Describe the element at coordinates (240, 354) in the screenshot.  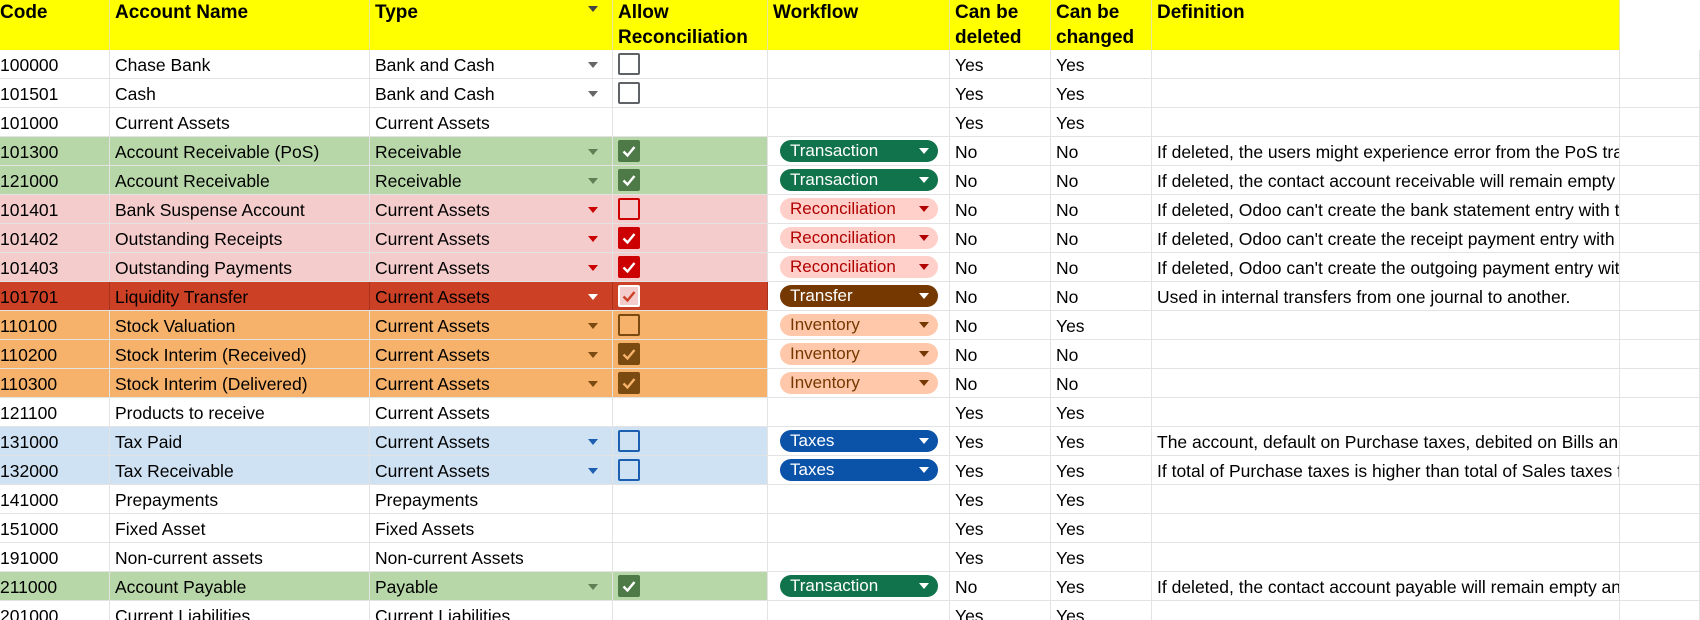
I see `cell-account-name: Stock Interim (Received)` at that location.